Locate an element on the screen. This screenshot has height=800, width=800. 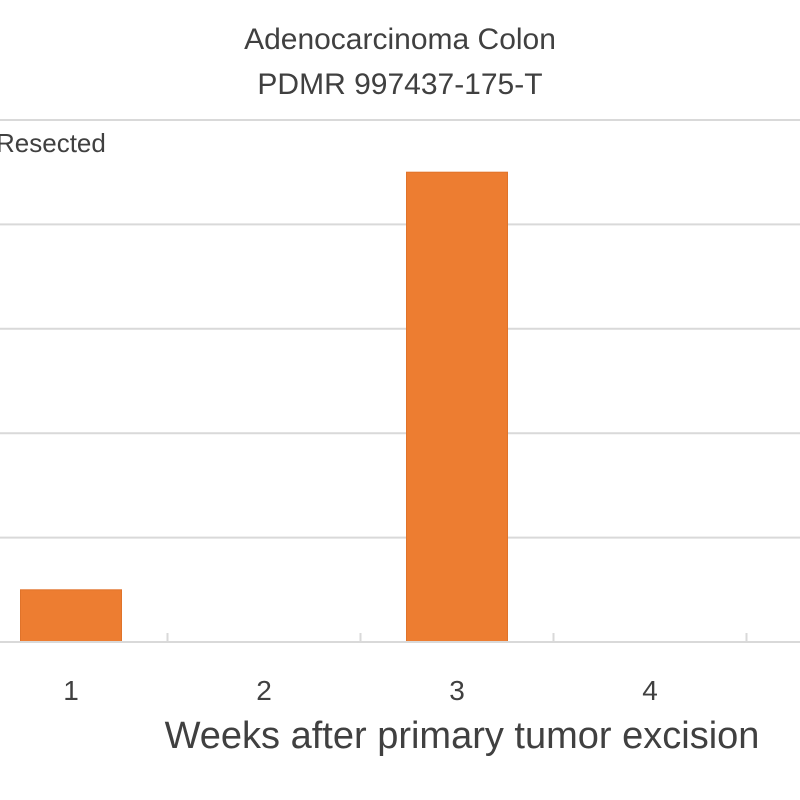
x-tick-label-1: 1 is located at coordinates (71, 690).